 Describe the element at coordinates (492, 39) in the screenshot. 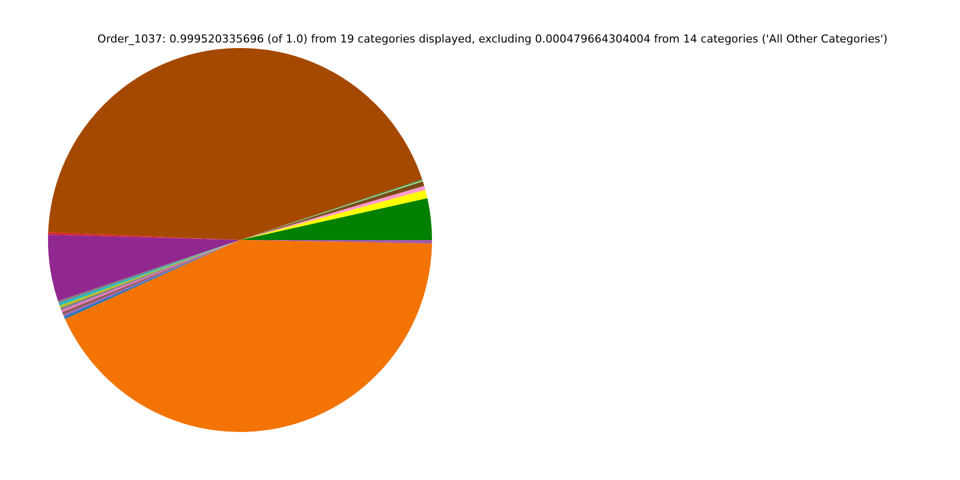

I see `text: Order_1037: 0.999520335696 (of 1.0) from 19 categories displayed, excluding 0.000479664304004 from 14 categories ('All Other Categories')` at that location.